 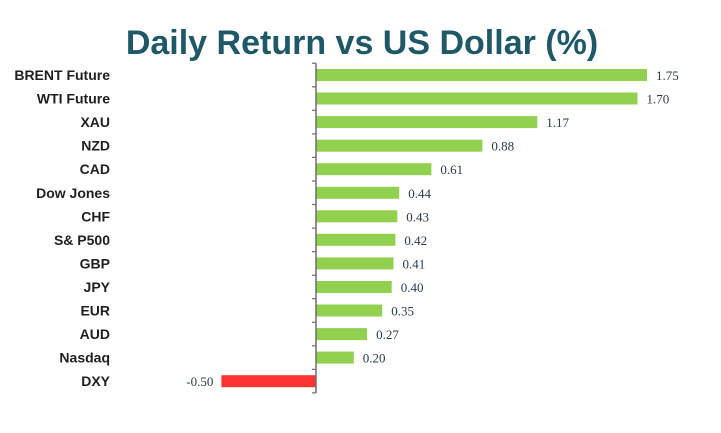 I want to click on category-label-nzd: NZD, so click(x=95, y=146).